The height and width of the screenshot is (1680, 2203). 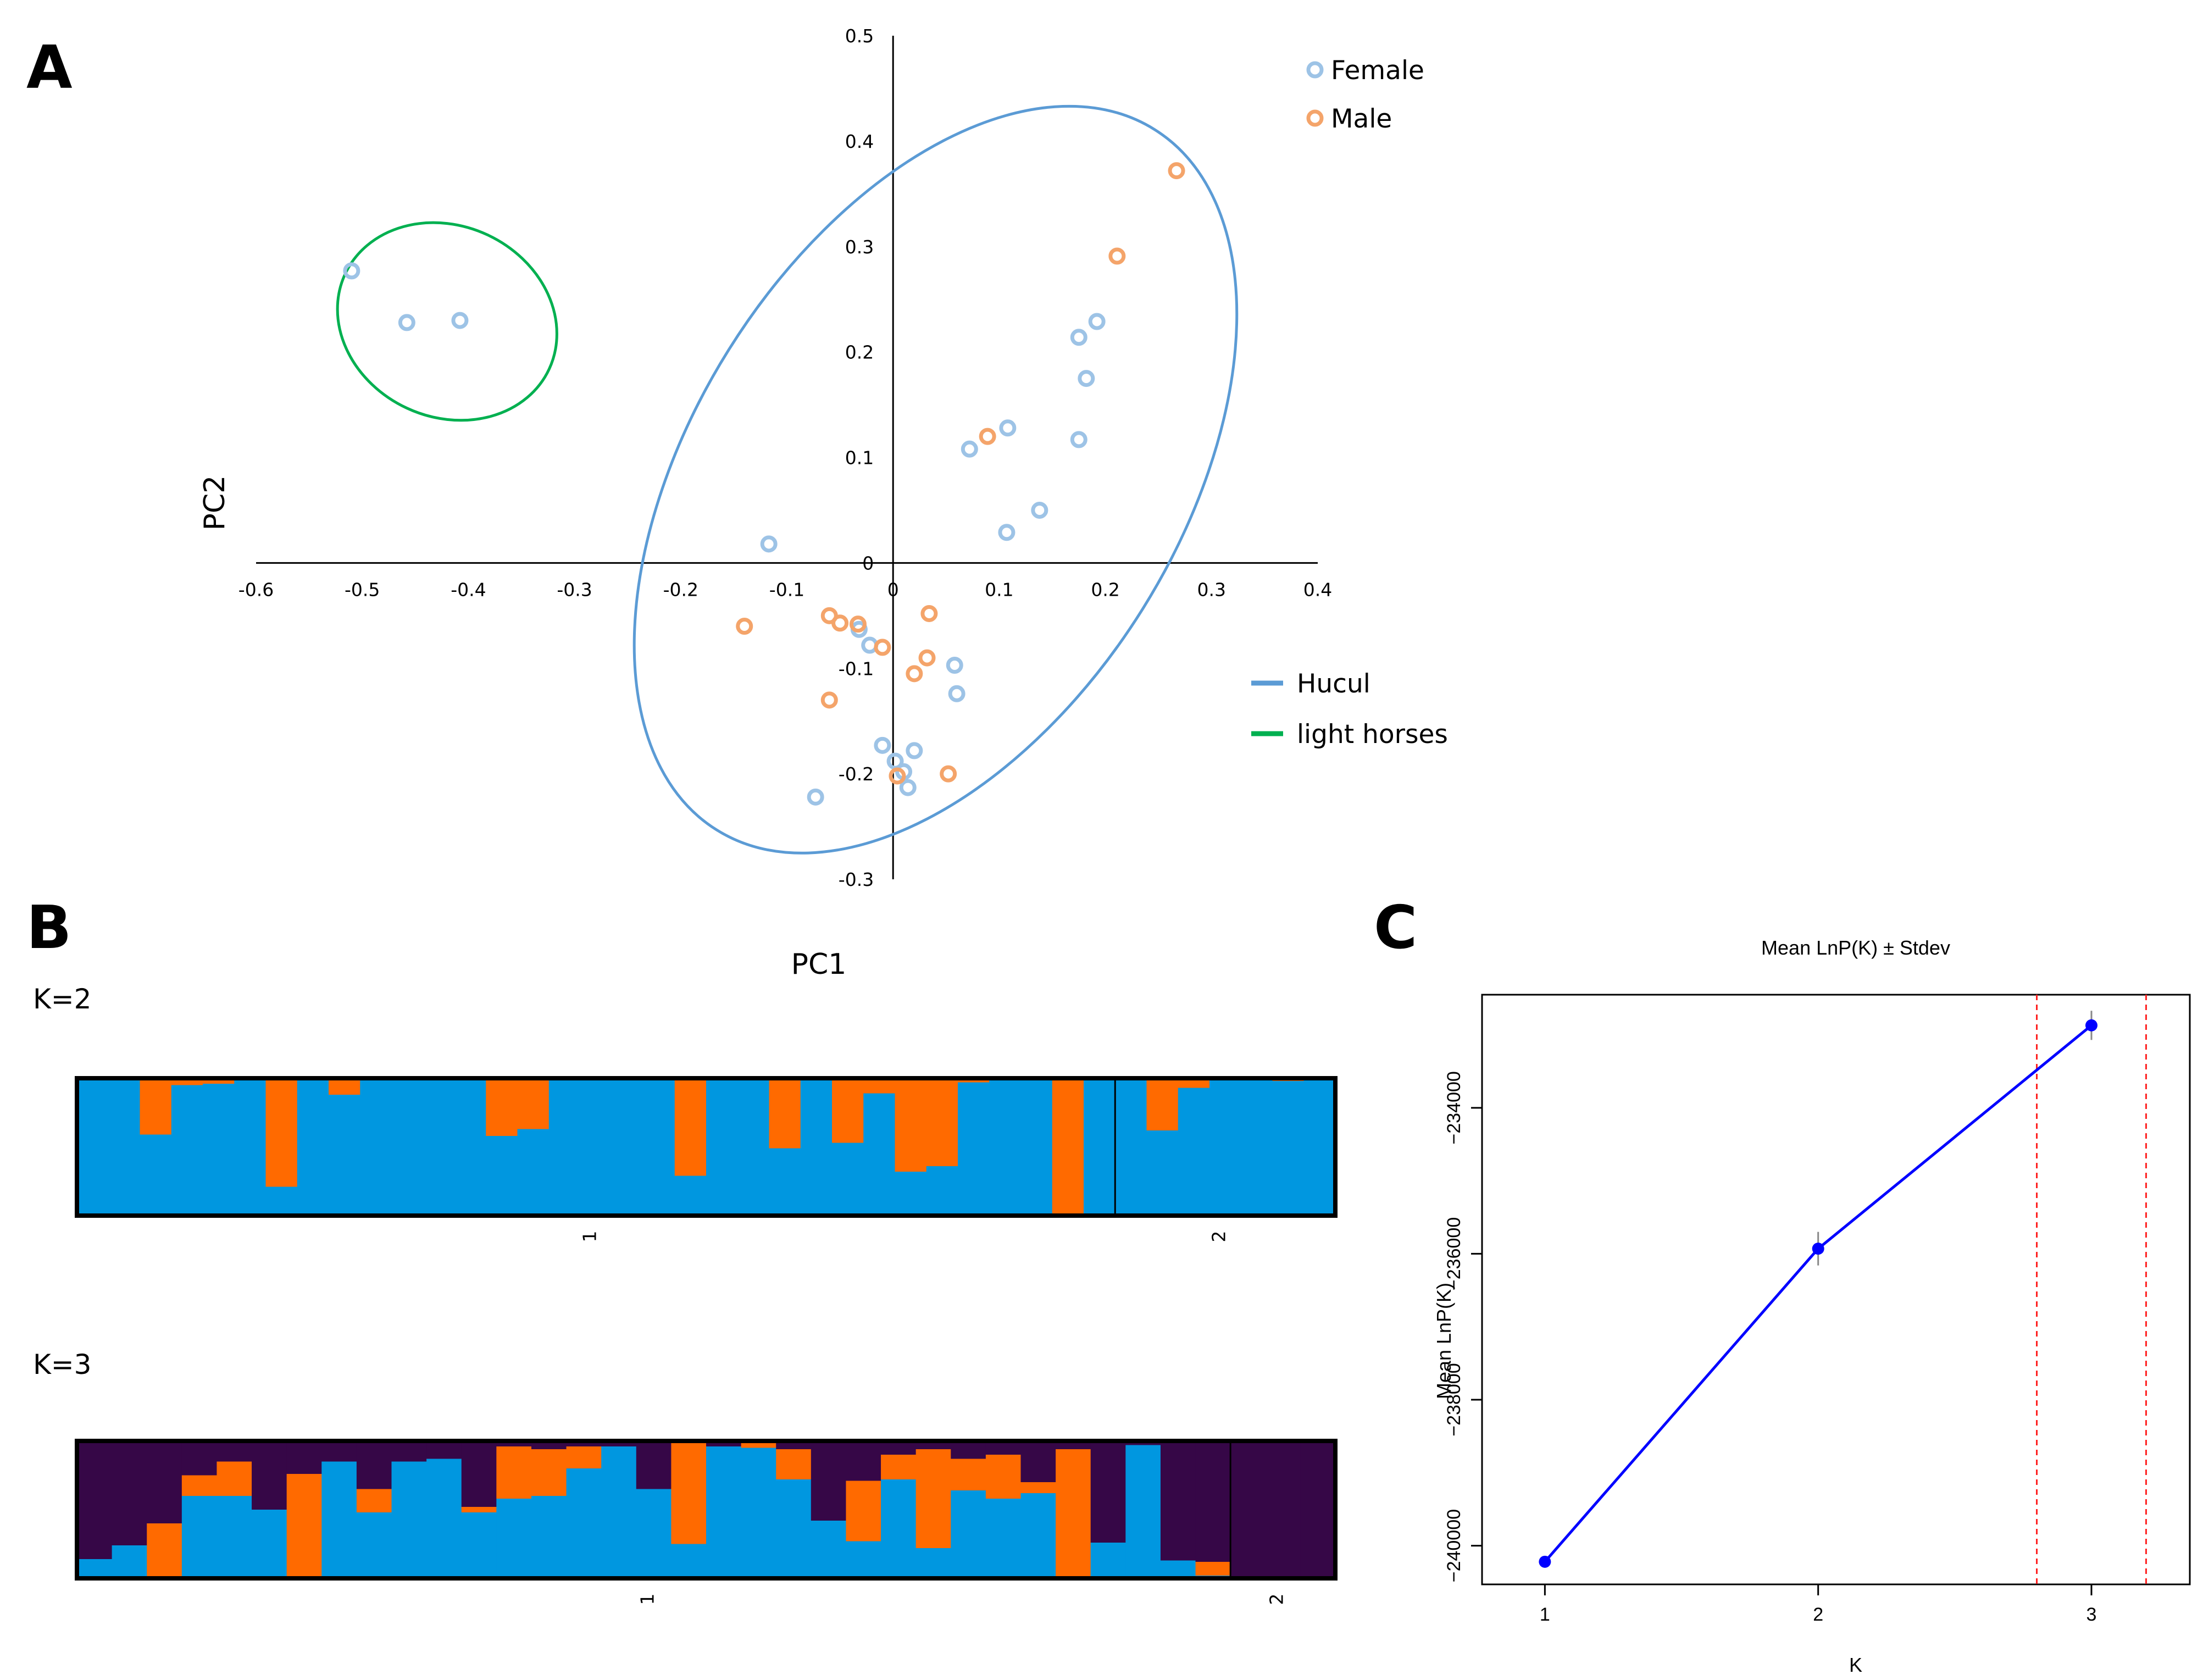 I want to click on pca-x-tick-label: -0.6, so click(x=256, y=589).